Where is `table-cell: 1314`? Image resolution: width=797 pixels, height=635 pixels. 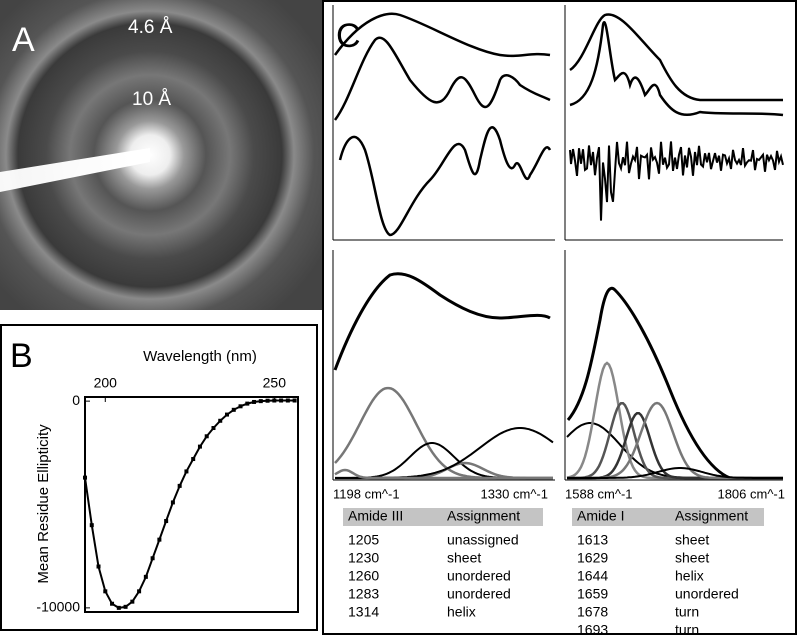 table-cell: 1314 is located at coordinates (363, 612).